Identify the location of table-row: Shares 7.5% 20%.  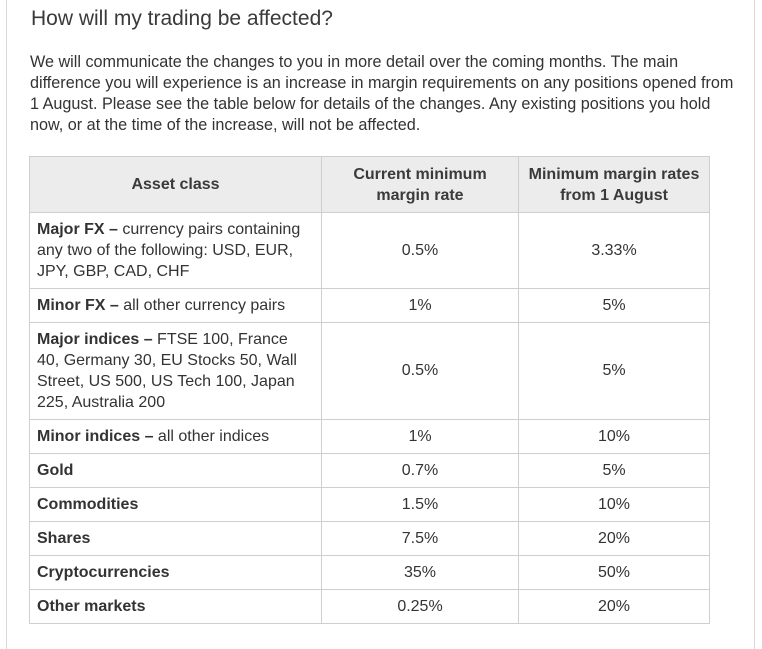
(369, 538).